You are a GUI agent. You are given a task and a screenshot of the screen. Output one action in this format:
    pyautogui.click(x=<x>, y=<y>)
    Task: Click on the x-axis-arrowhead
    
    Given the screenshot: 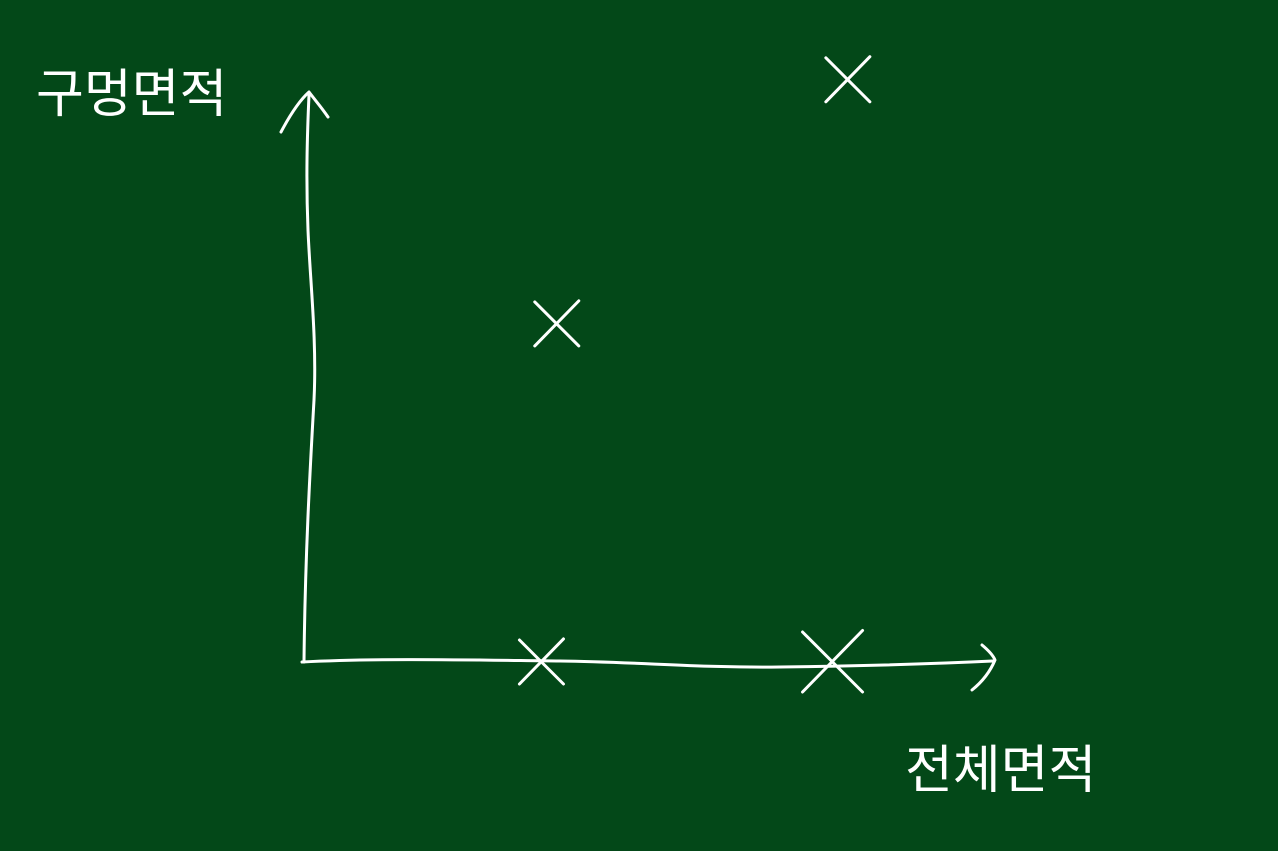 What is the action you would take?
    pyautogui.click(x=983, y=667)
    